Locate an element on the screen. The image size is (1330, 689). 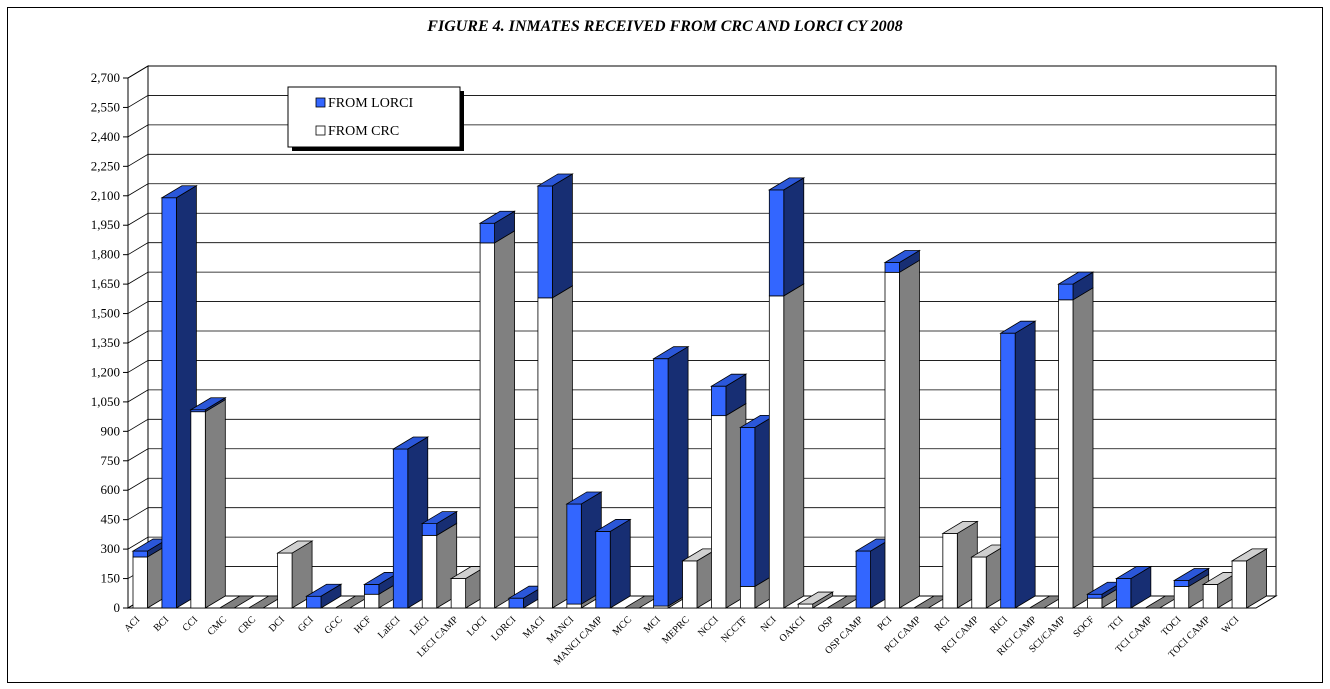
y-tick-label: 1,200 is located at coordinates (105, 371).